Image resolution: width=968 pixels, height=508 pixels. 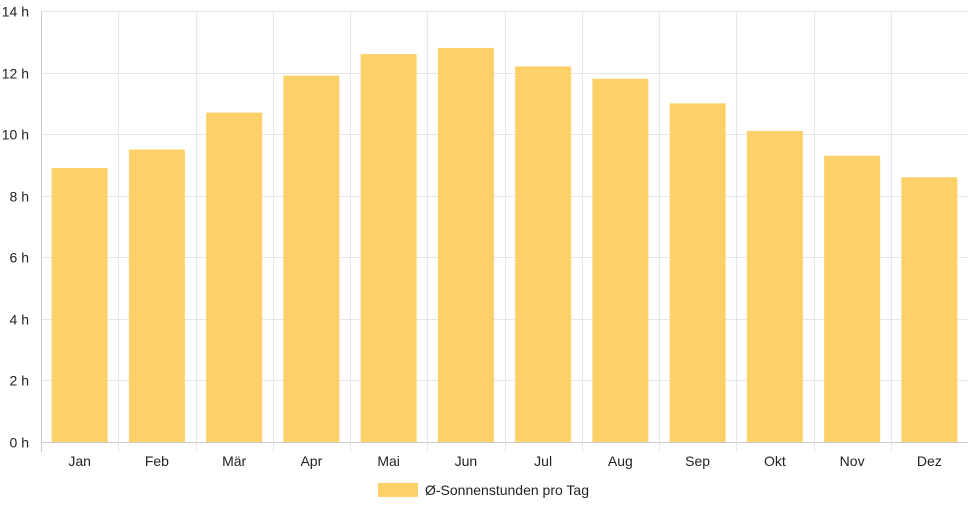 I want to click on y-tick-label: 2 h, so click(x=19, y=381).